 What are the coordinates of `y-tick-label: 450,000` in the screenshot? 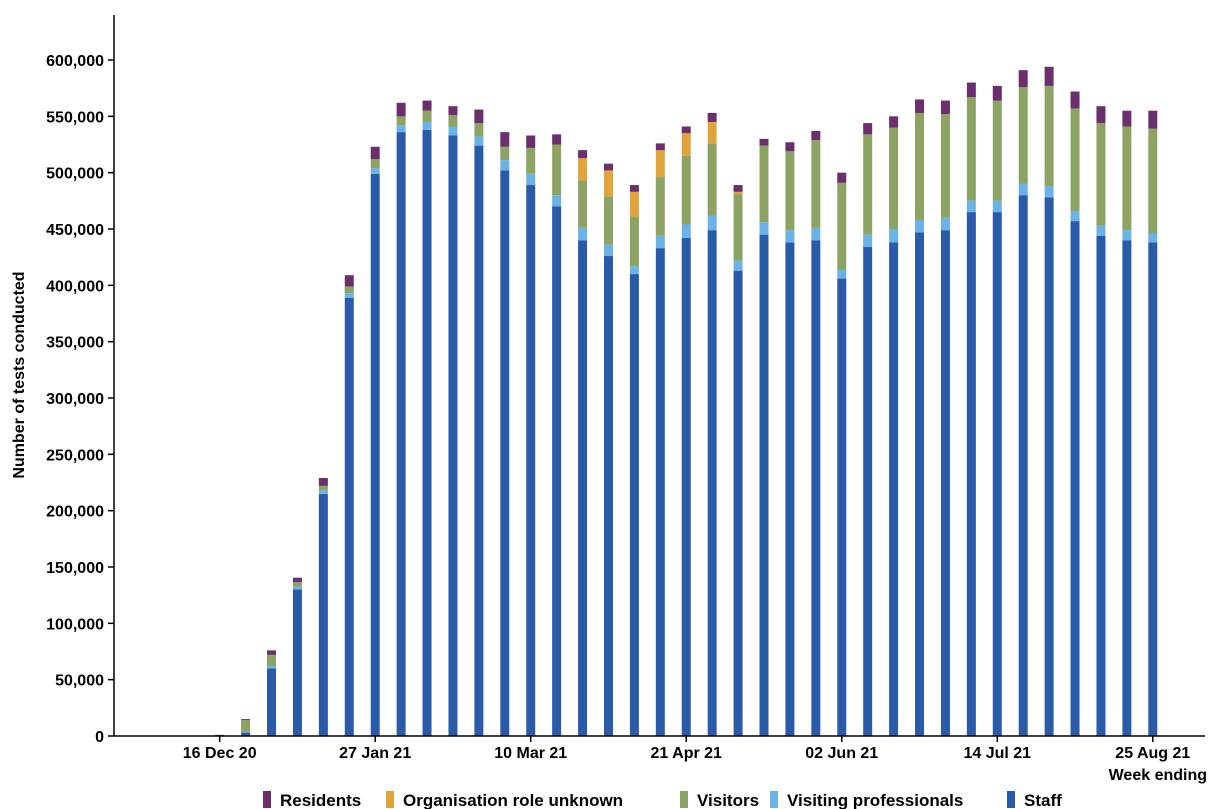 It's located at (75, 230).